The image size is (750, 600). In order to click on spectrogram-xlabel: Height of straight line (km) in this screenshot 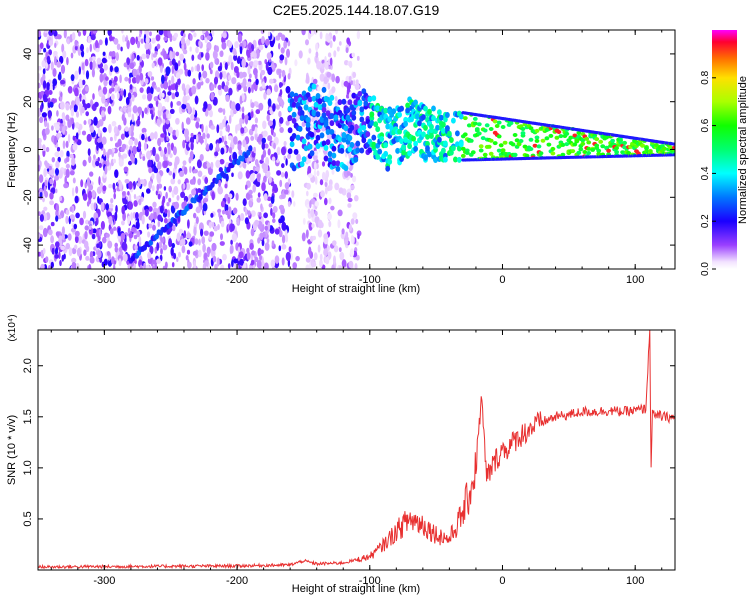, I will do `click(356, 289)`.